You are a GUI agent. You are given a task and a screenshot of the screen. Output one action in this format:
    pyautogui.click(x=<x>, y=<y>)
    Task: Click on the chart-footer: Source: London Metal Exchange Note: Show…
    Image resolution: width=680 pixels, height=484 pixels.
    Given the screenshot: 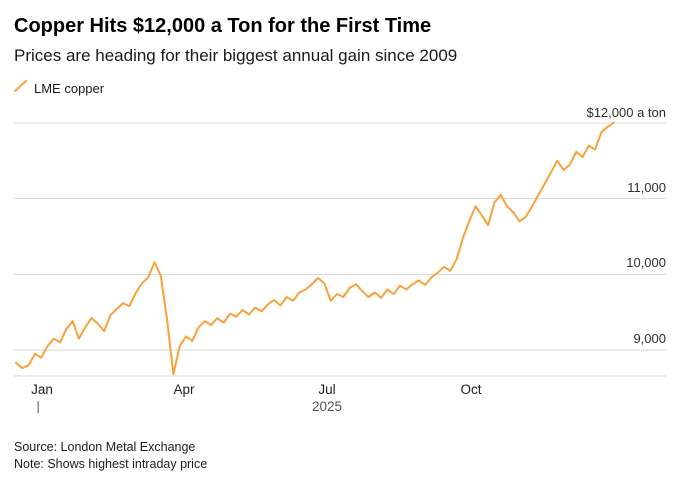 What is the action you would take?
    pyautogui.click(x=340, y=451)
    